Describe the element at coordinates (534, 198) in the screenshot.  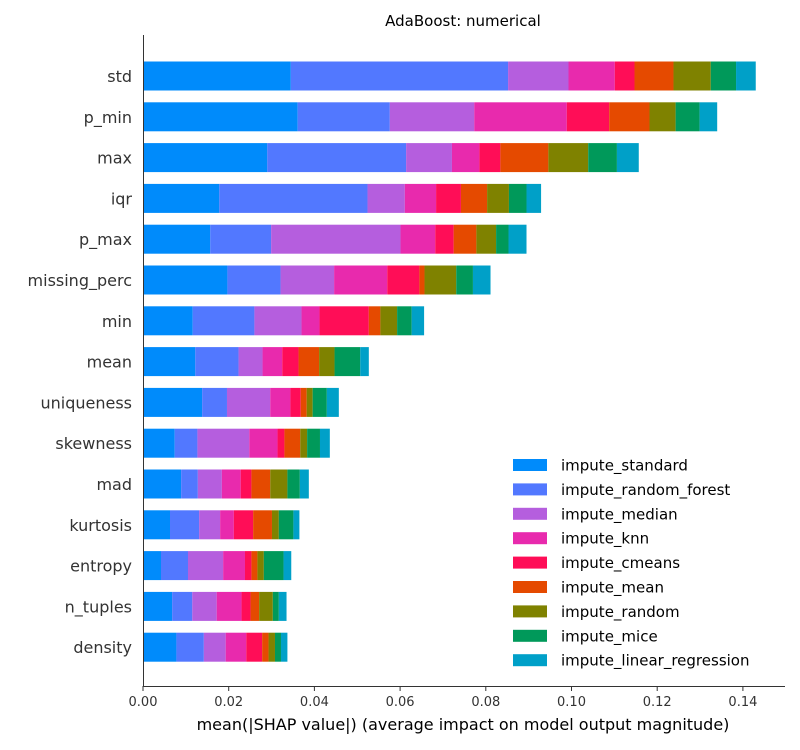
I see `bar-iqr-impute_linear_regression` at that location.